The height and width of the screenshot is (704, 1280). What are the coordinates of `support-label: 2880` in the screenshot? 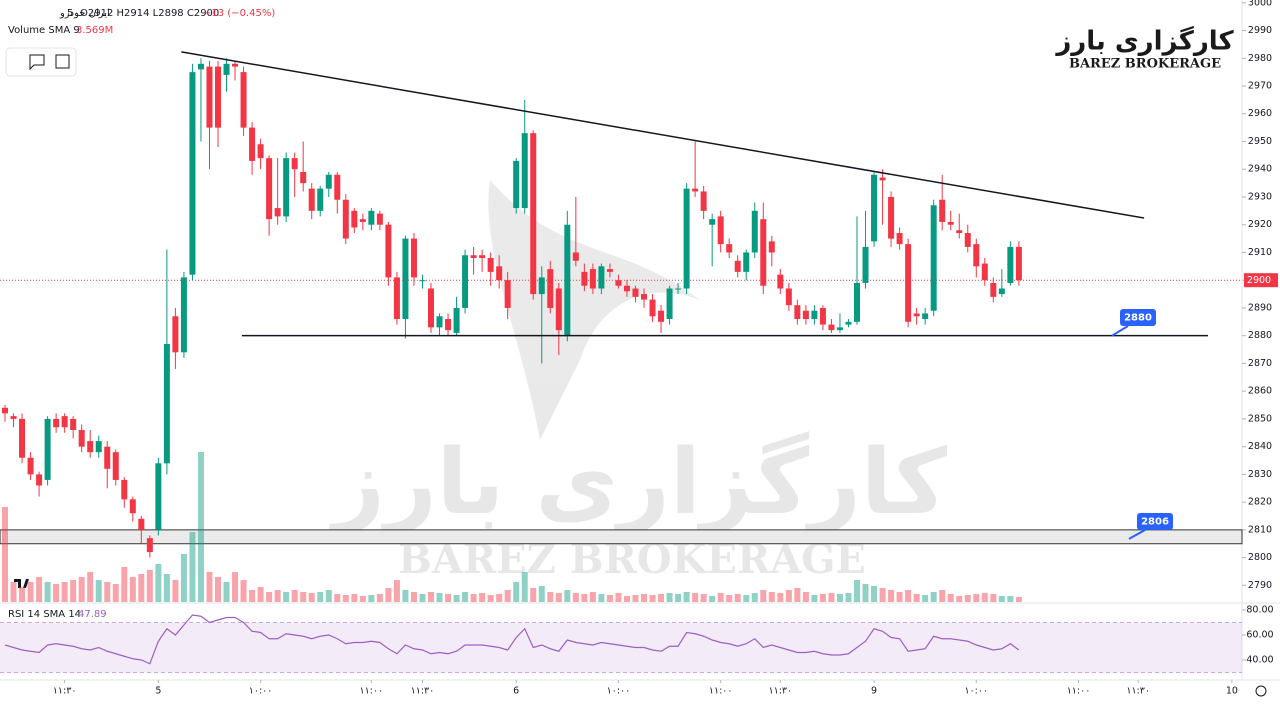 It's located at (1138, 318).